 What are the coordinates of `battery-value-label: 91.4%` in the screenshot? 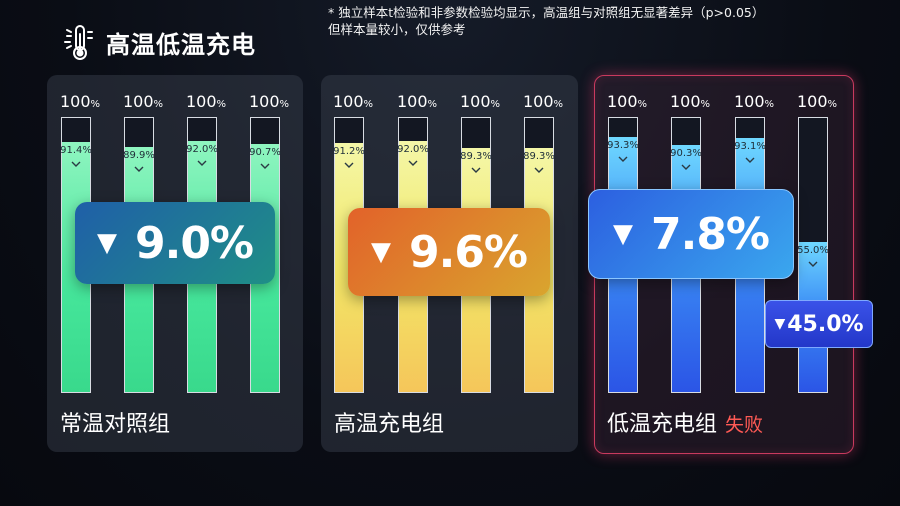 It's located at (76, 150).